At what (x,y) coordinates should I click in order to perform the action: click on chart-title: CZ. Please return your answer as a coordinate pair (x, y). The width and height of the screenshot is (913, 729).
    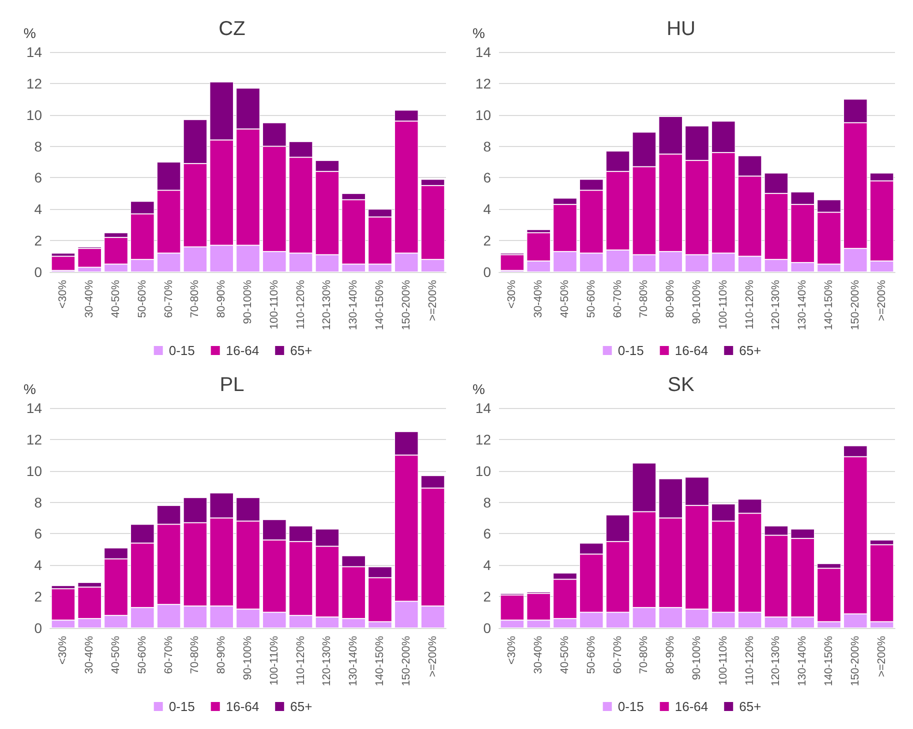
    Looking at the image, I should click on (232, 29).